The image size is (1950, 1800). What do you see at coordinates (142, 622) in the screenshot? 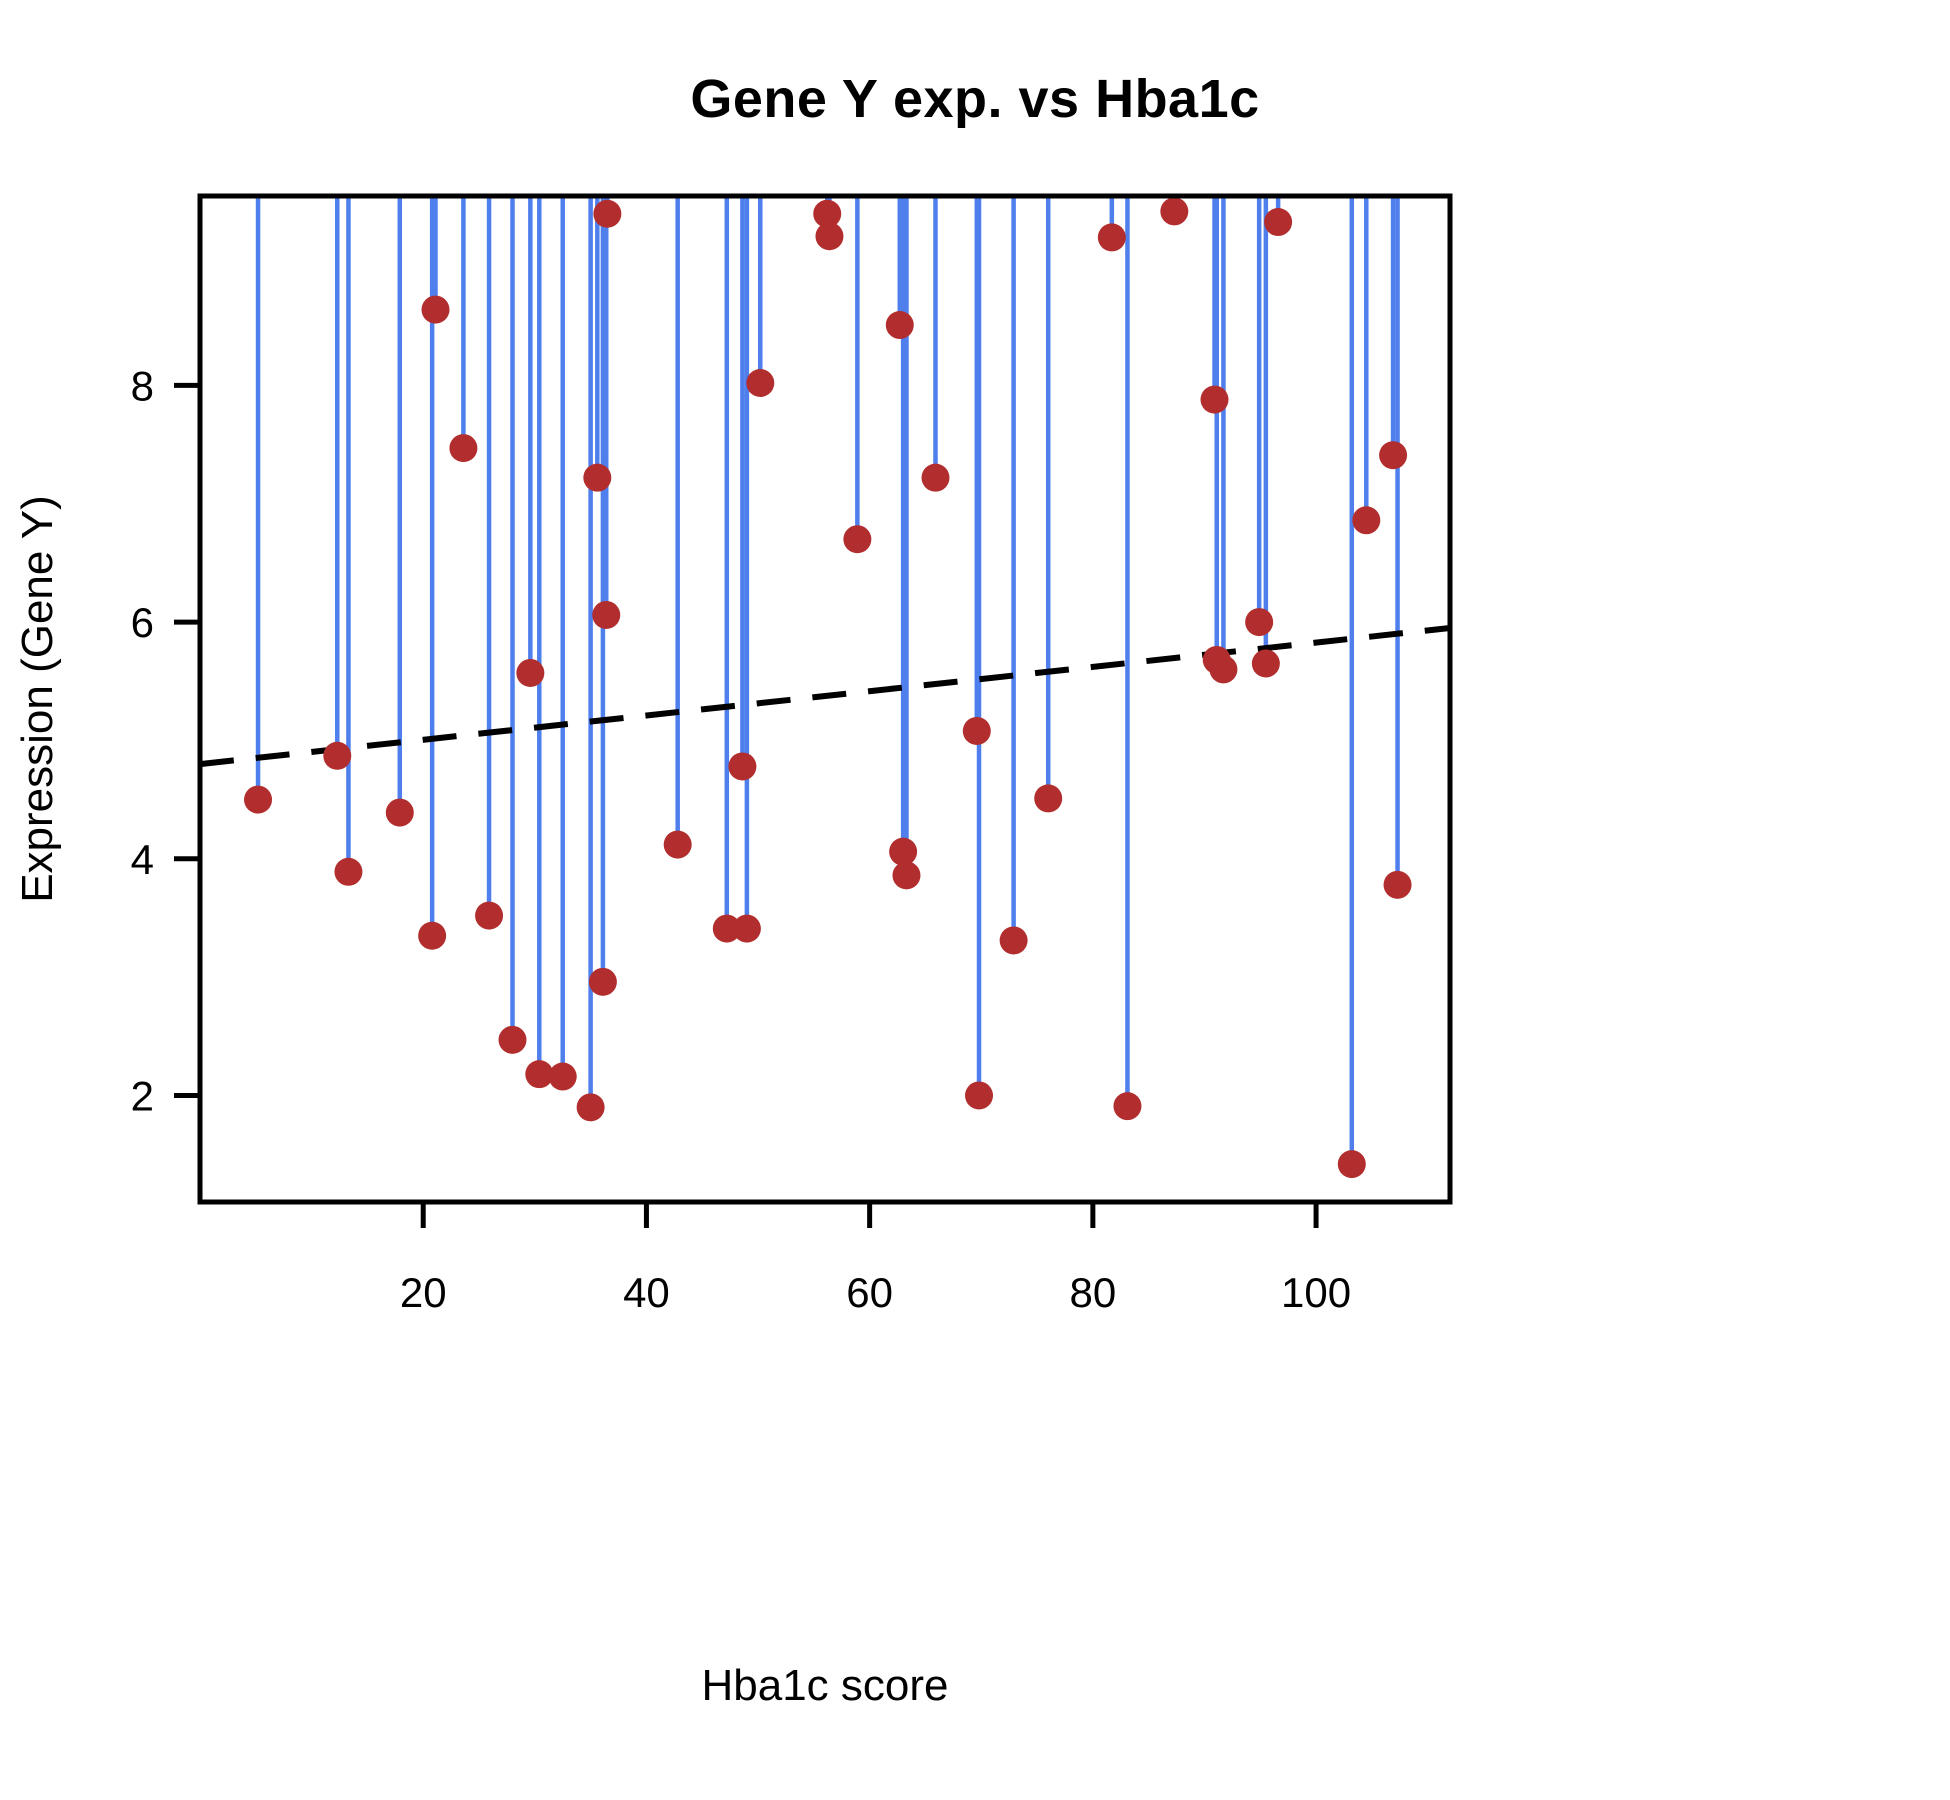
I see `y-tick-label: 6` at bounding box center [142, 622].